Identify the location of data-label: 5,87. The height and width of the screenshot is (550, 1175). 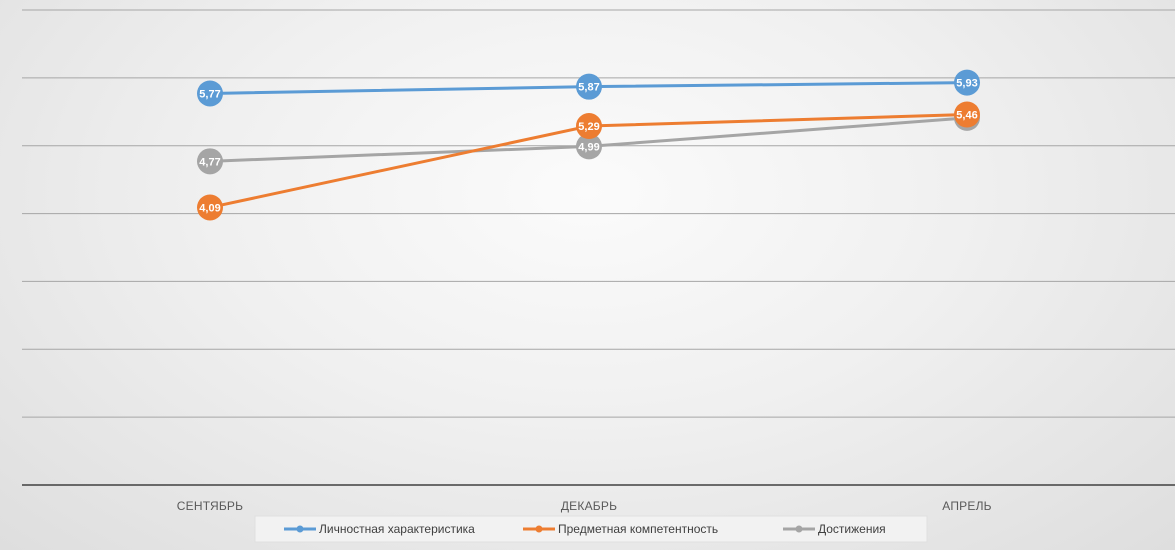
(588, 88).